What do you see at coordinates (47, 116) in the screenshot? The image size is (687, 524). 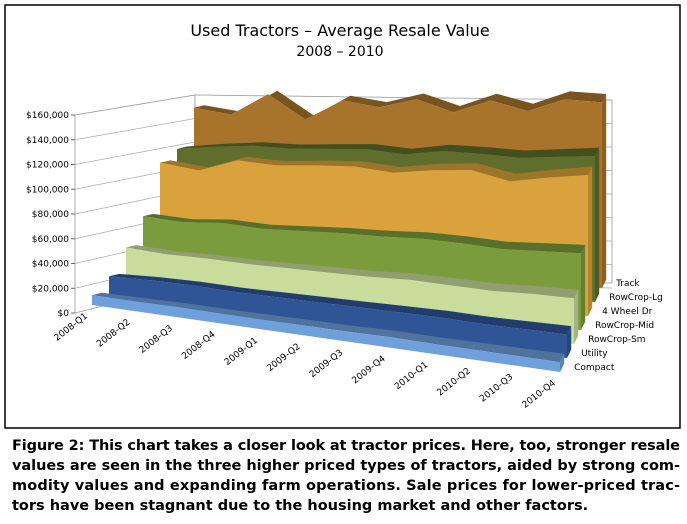 I see `y-tick-label: $160,000` at bounding box center [47, 116].